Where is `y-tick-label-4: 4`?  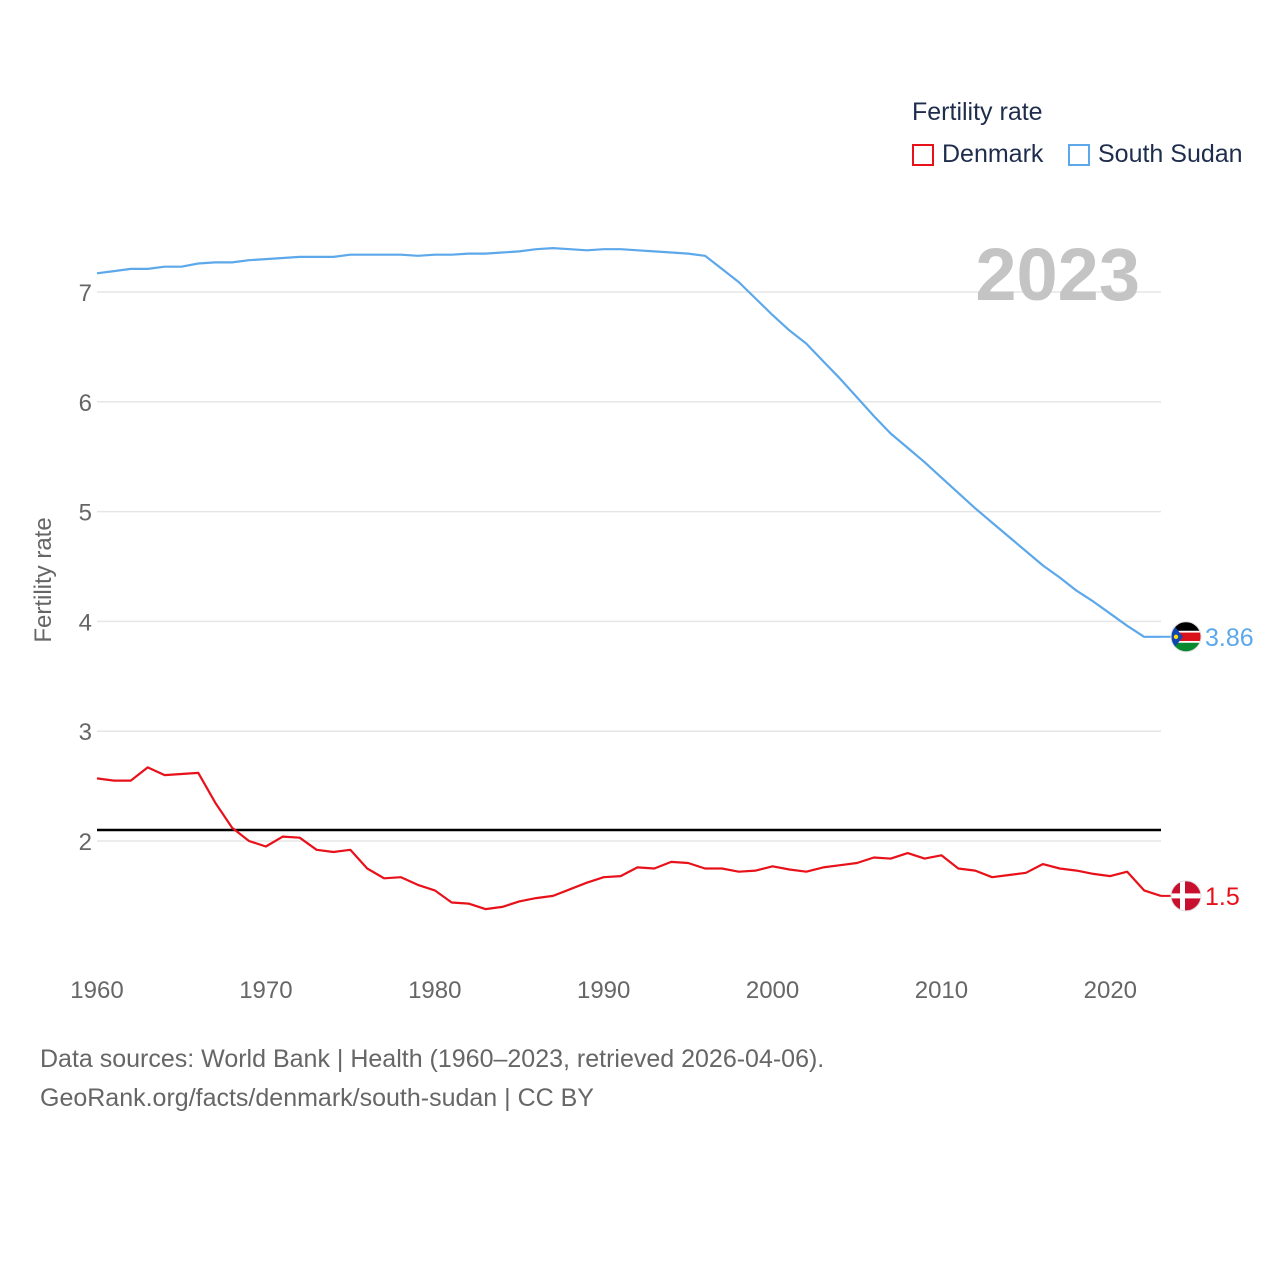 y-tick-label-4: 4 is located at coordinates (85, 622).